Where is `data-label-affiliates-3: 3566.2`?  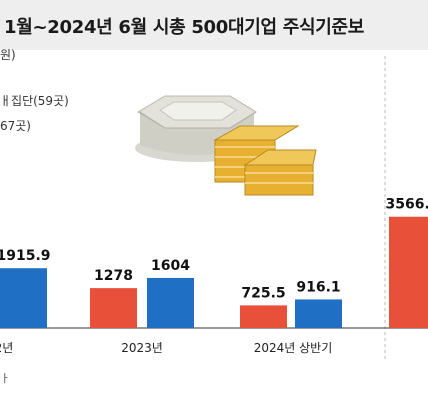
data-label-affiliates-3: 3566.2 is located at coordinates (406, 205).